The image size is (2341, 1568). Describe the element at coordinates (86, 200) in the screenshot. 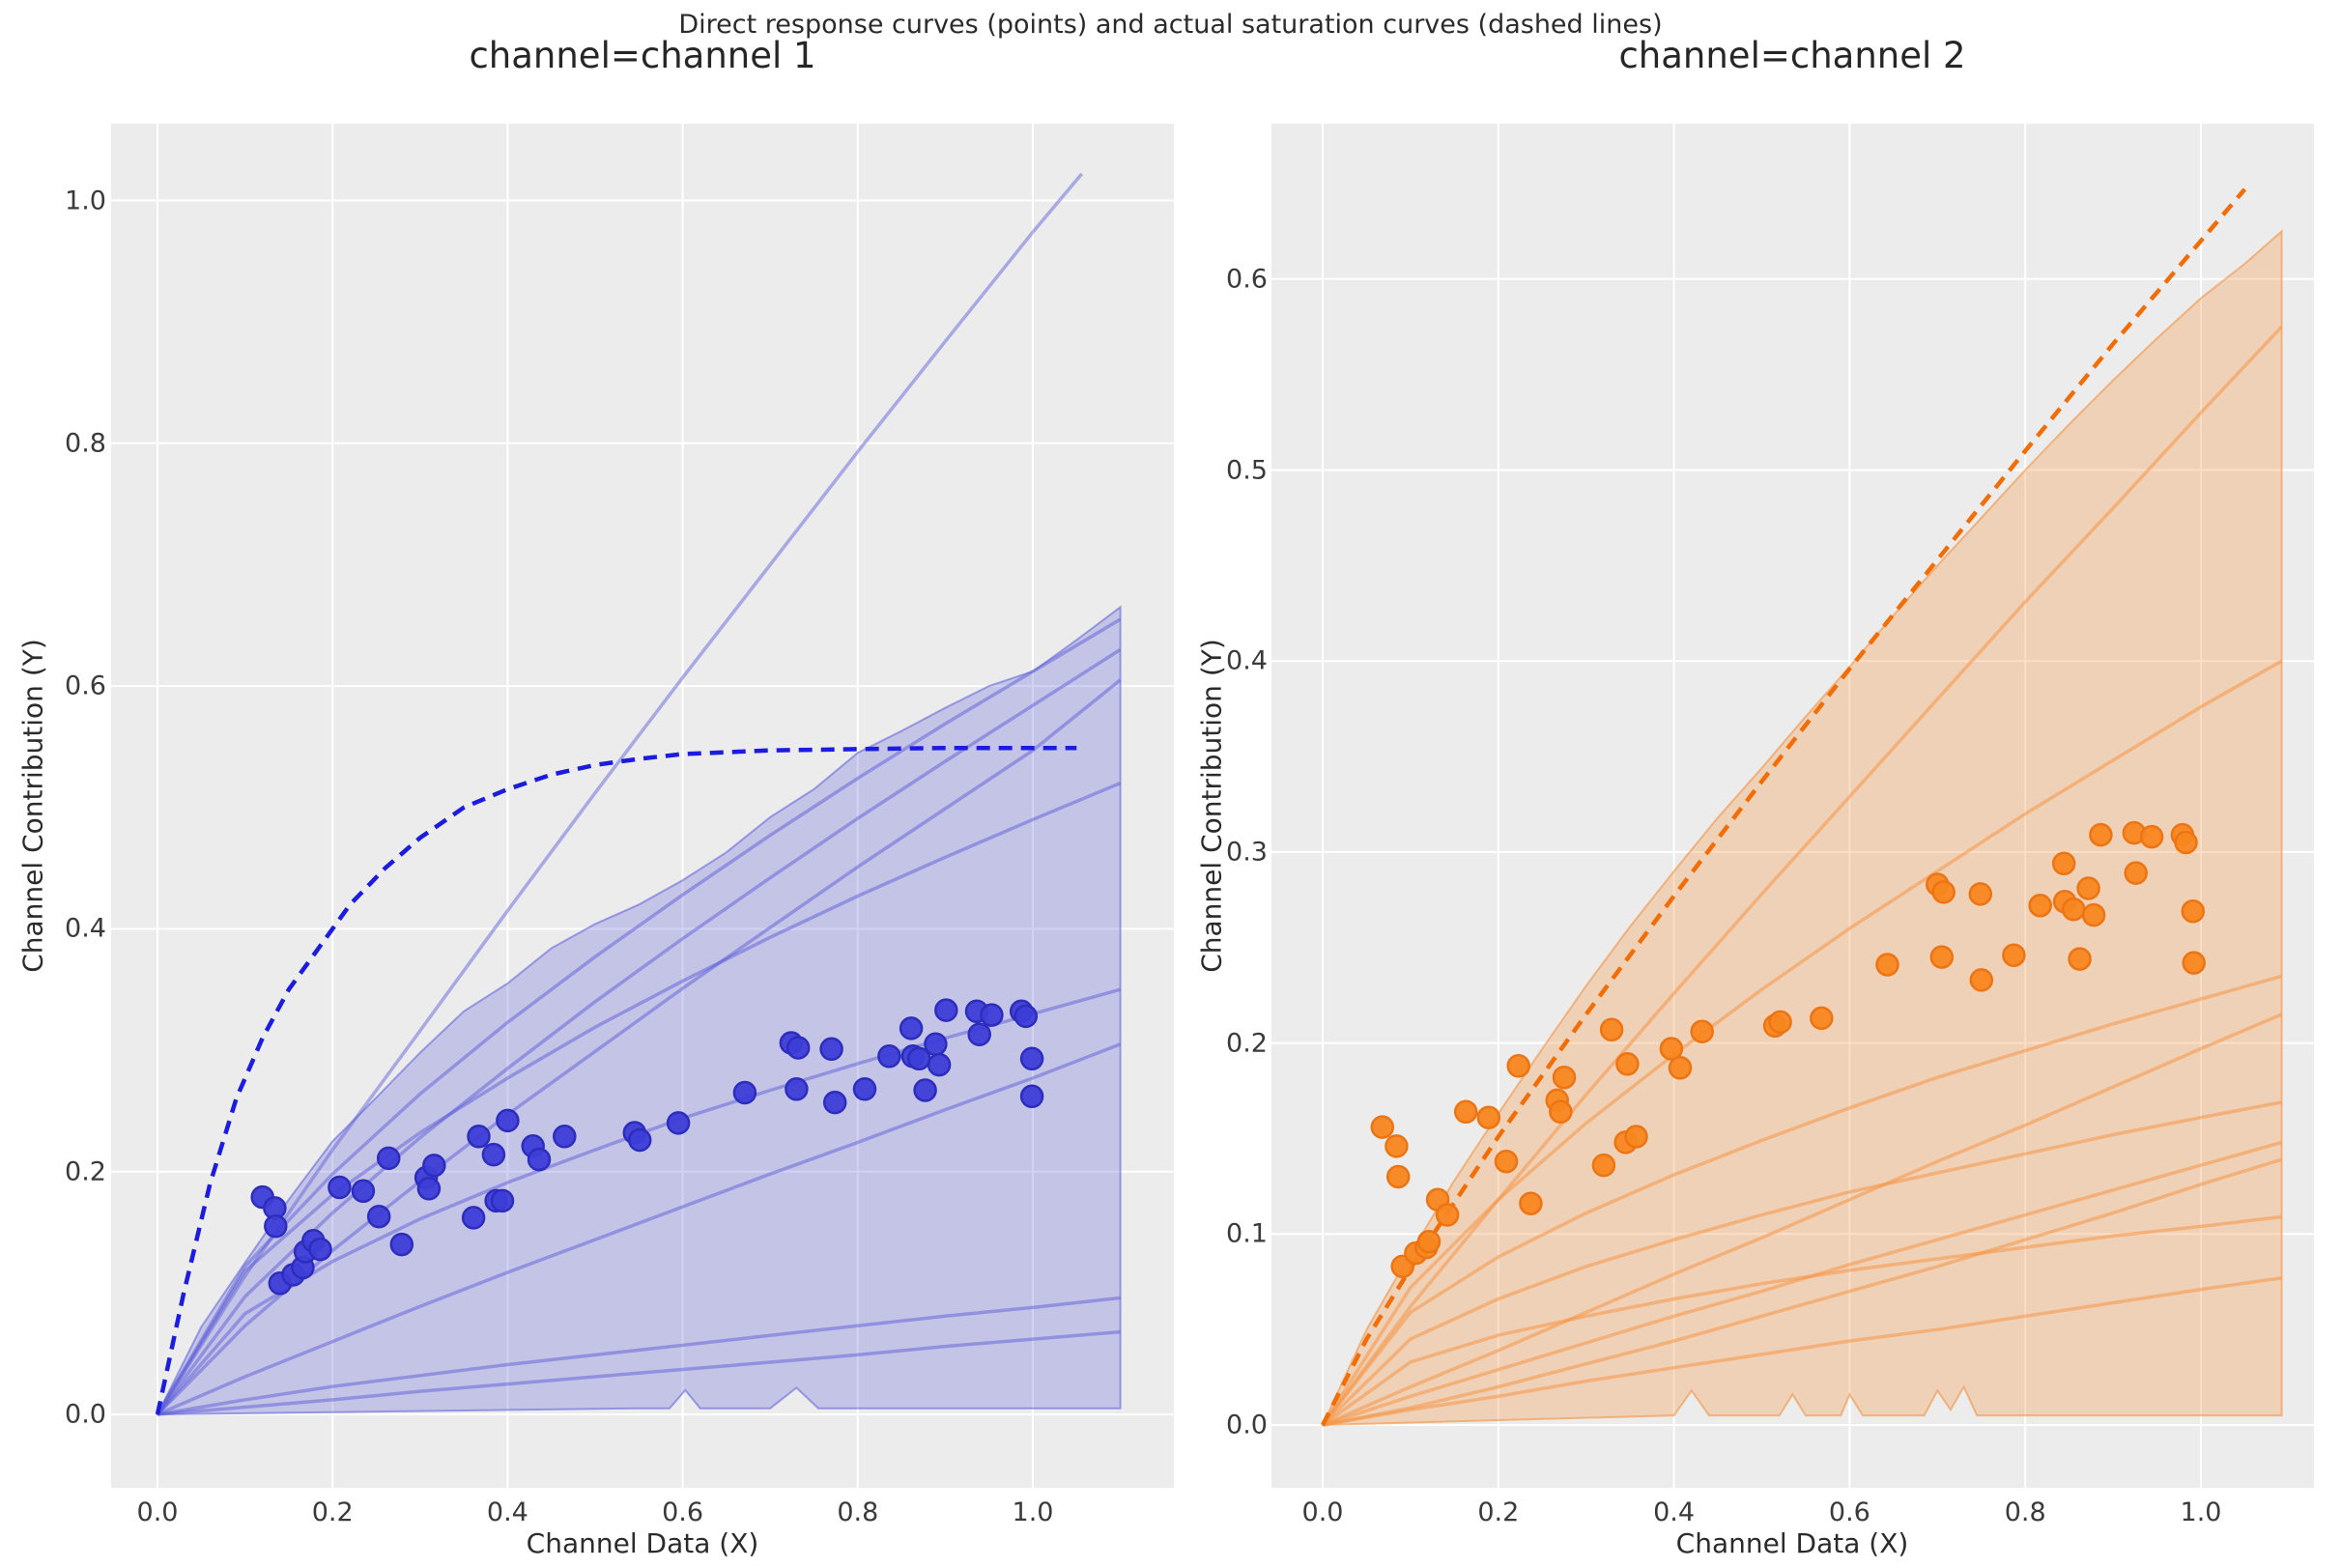

I see `channel1-y-tick-label: 1.0` at that location.